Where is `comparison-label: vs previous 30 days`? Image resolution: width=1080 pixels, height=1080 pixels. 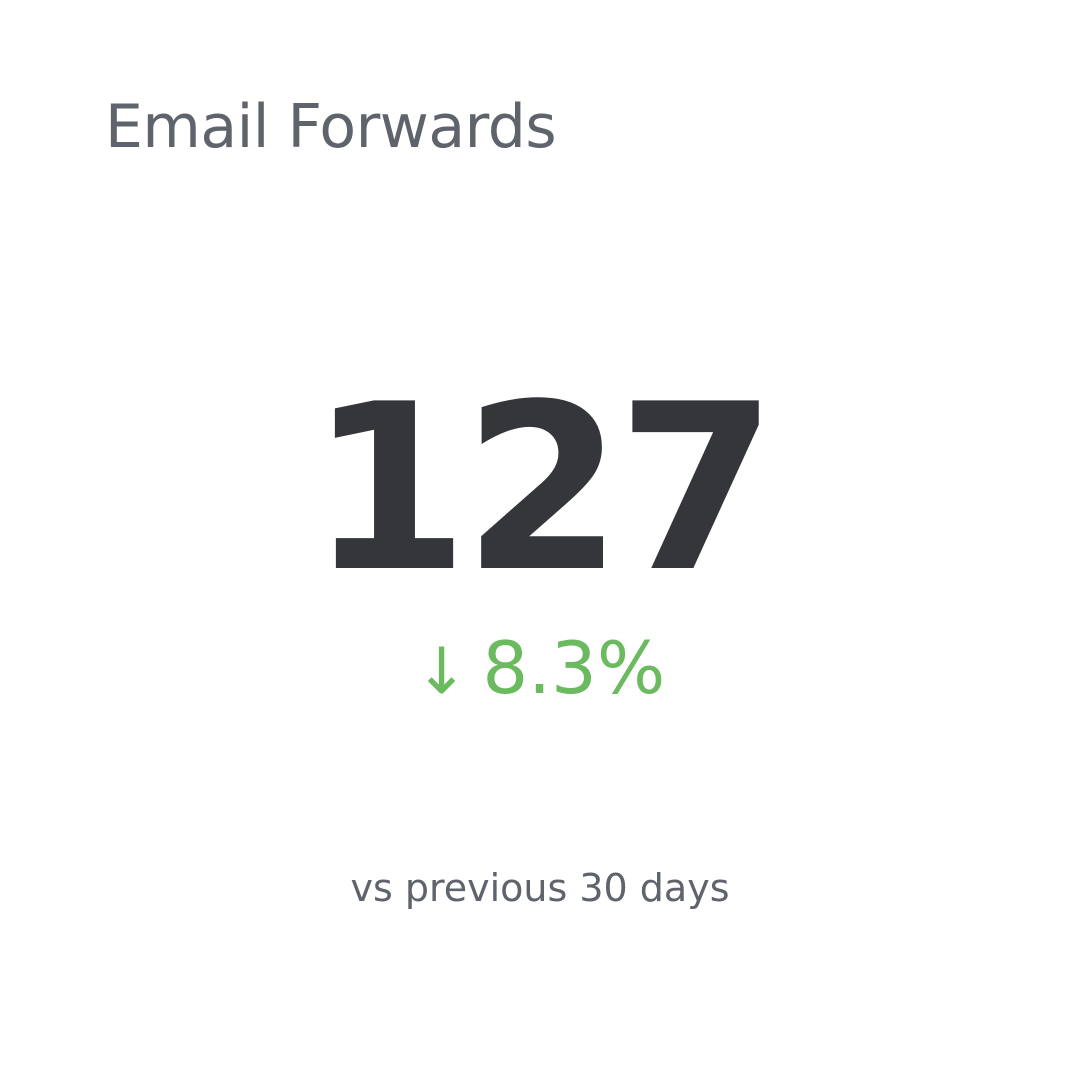
comparison-label: vs previous 30 days is located at coordinates (540, 888).